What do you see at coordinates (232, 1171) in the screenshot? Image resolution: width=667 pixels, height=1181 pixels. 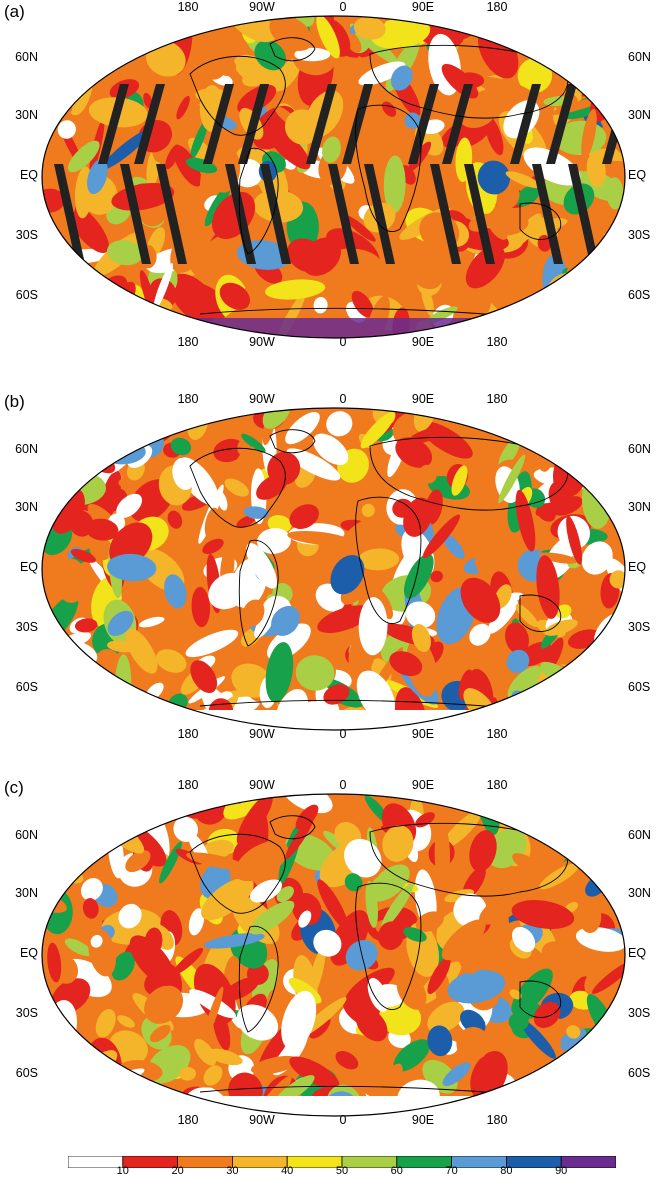 I see `colorbar-tick-label: 30` at bounding box center [232, 1171].